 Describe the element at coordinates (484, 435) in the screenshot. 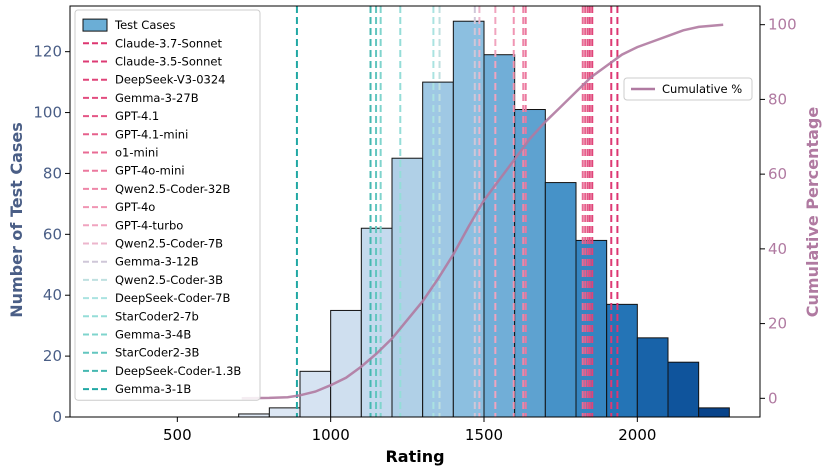

I see `x-tick-label-1500: 1500` at that location.